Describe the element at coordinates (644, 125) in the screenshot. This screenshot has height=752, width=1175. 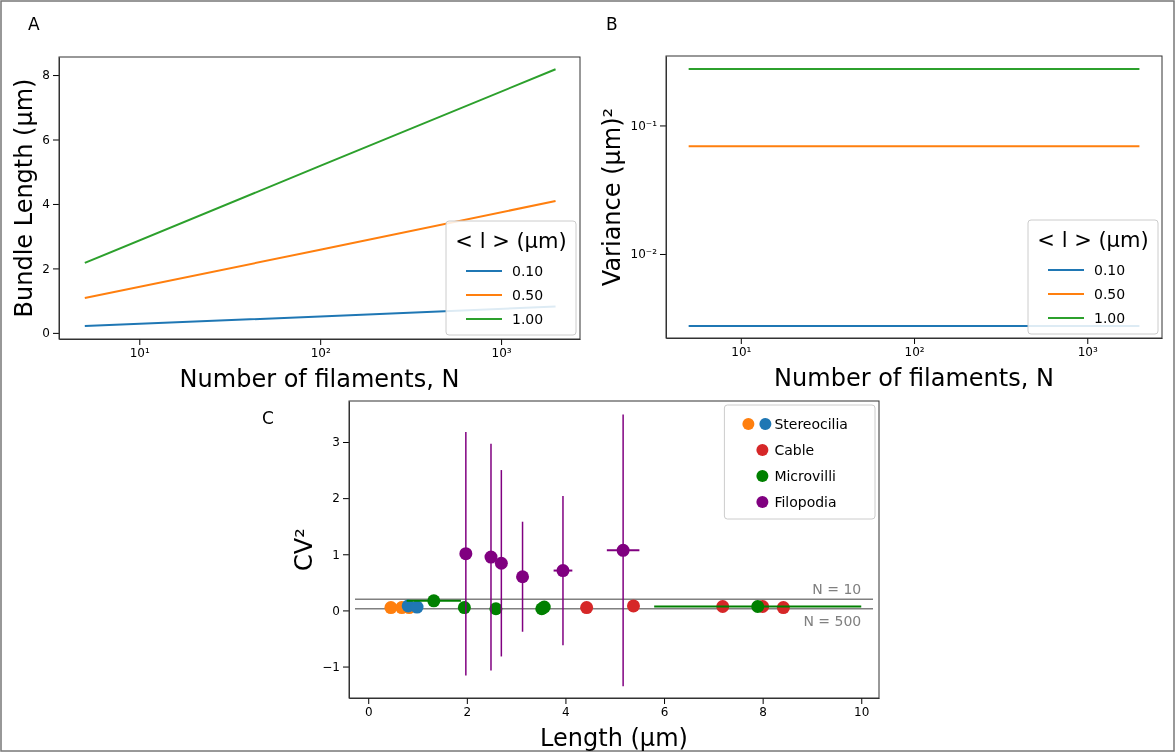
I see `y-tick-label: 10⁻¹` at that location.